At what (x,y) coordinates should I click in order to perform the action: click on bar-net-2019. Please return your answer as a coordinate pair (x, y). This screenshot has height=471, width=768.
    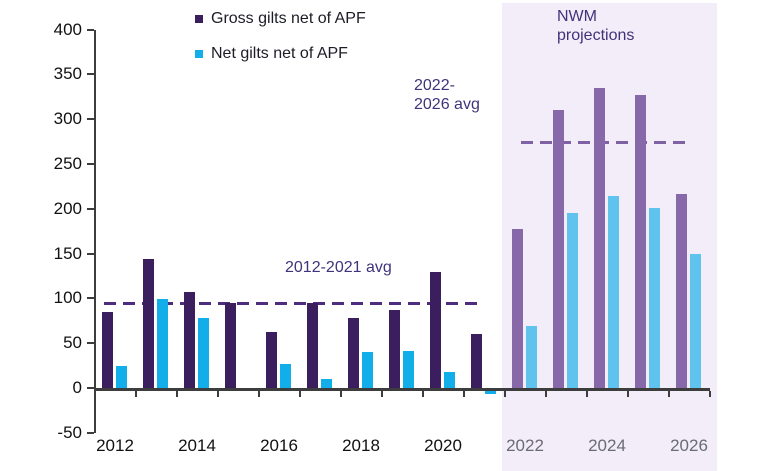
    Looking at the image, I should click on (408, 369).